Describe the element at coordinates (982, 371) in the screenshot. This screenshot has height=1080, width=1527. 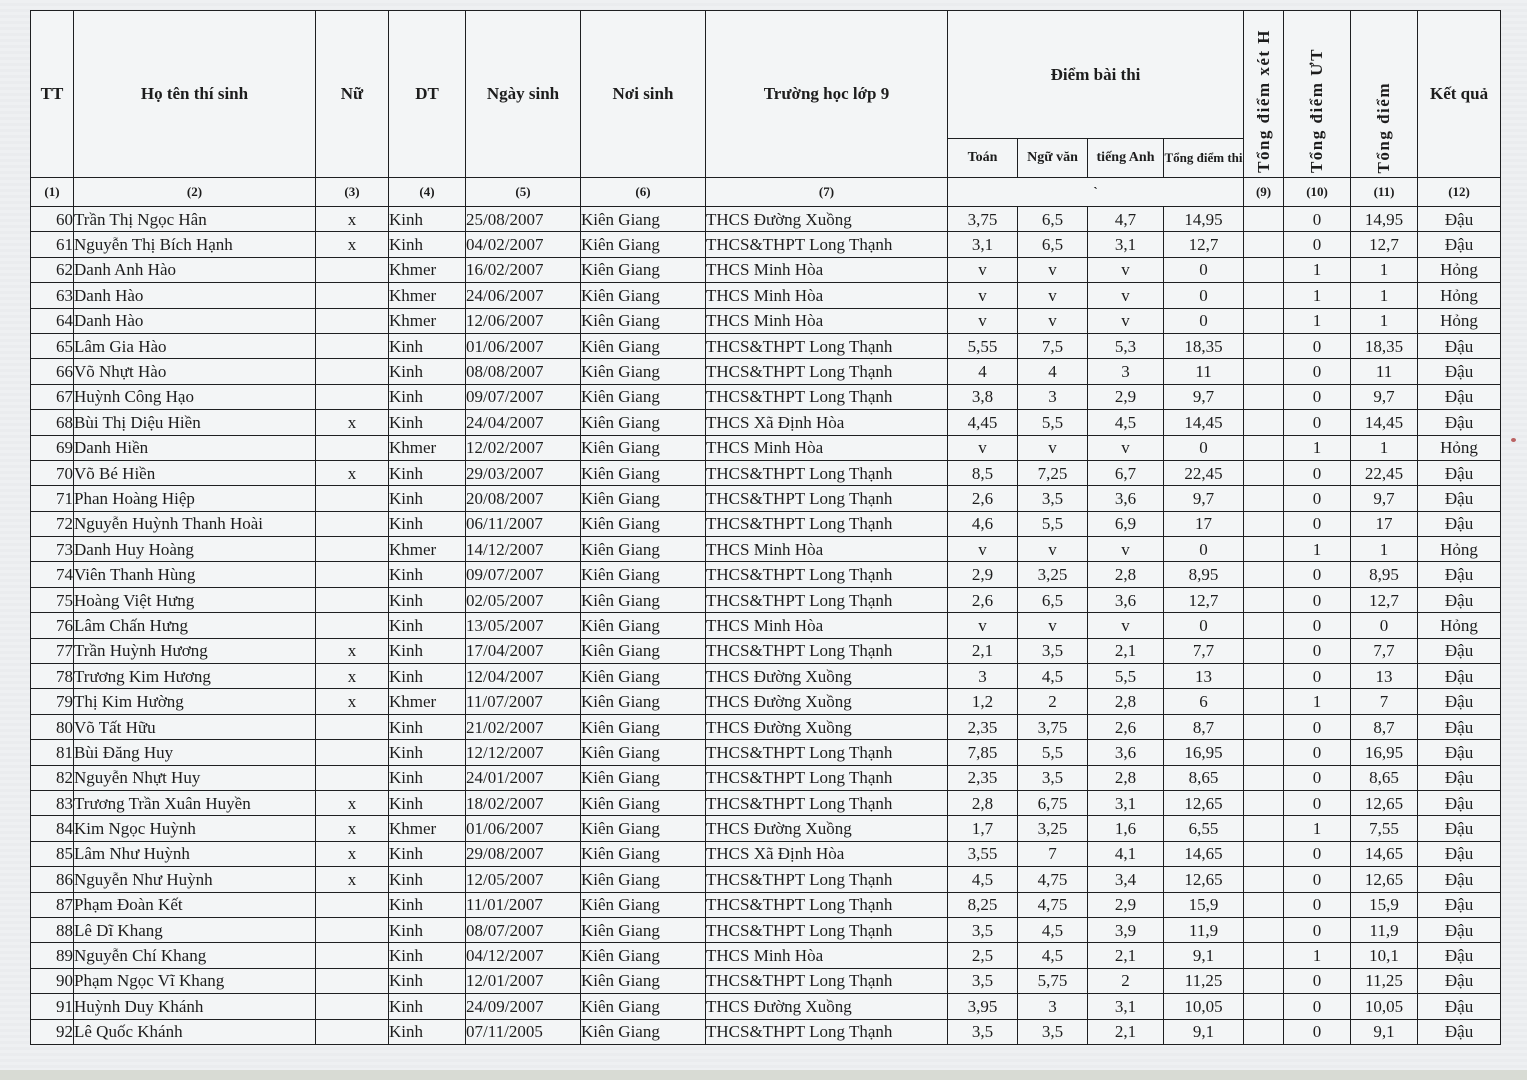
I see `cell-score-math: 4` at that location.